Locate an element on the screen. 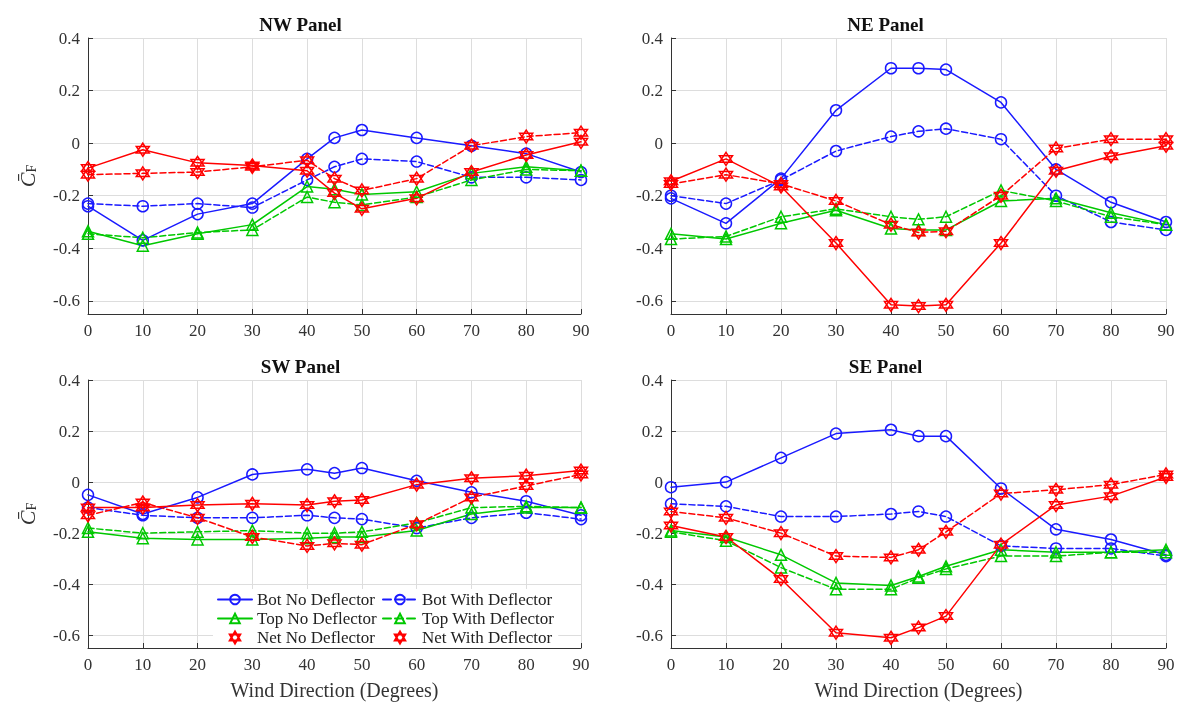 Image resolution: width=1186 pixels, height=720 pixels. legend-label: Bot No Deflector is located at coordinates (316, 599).